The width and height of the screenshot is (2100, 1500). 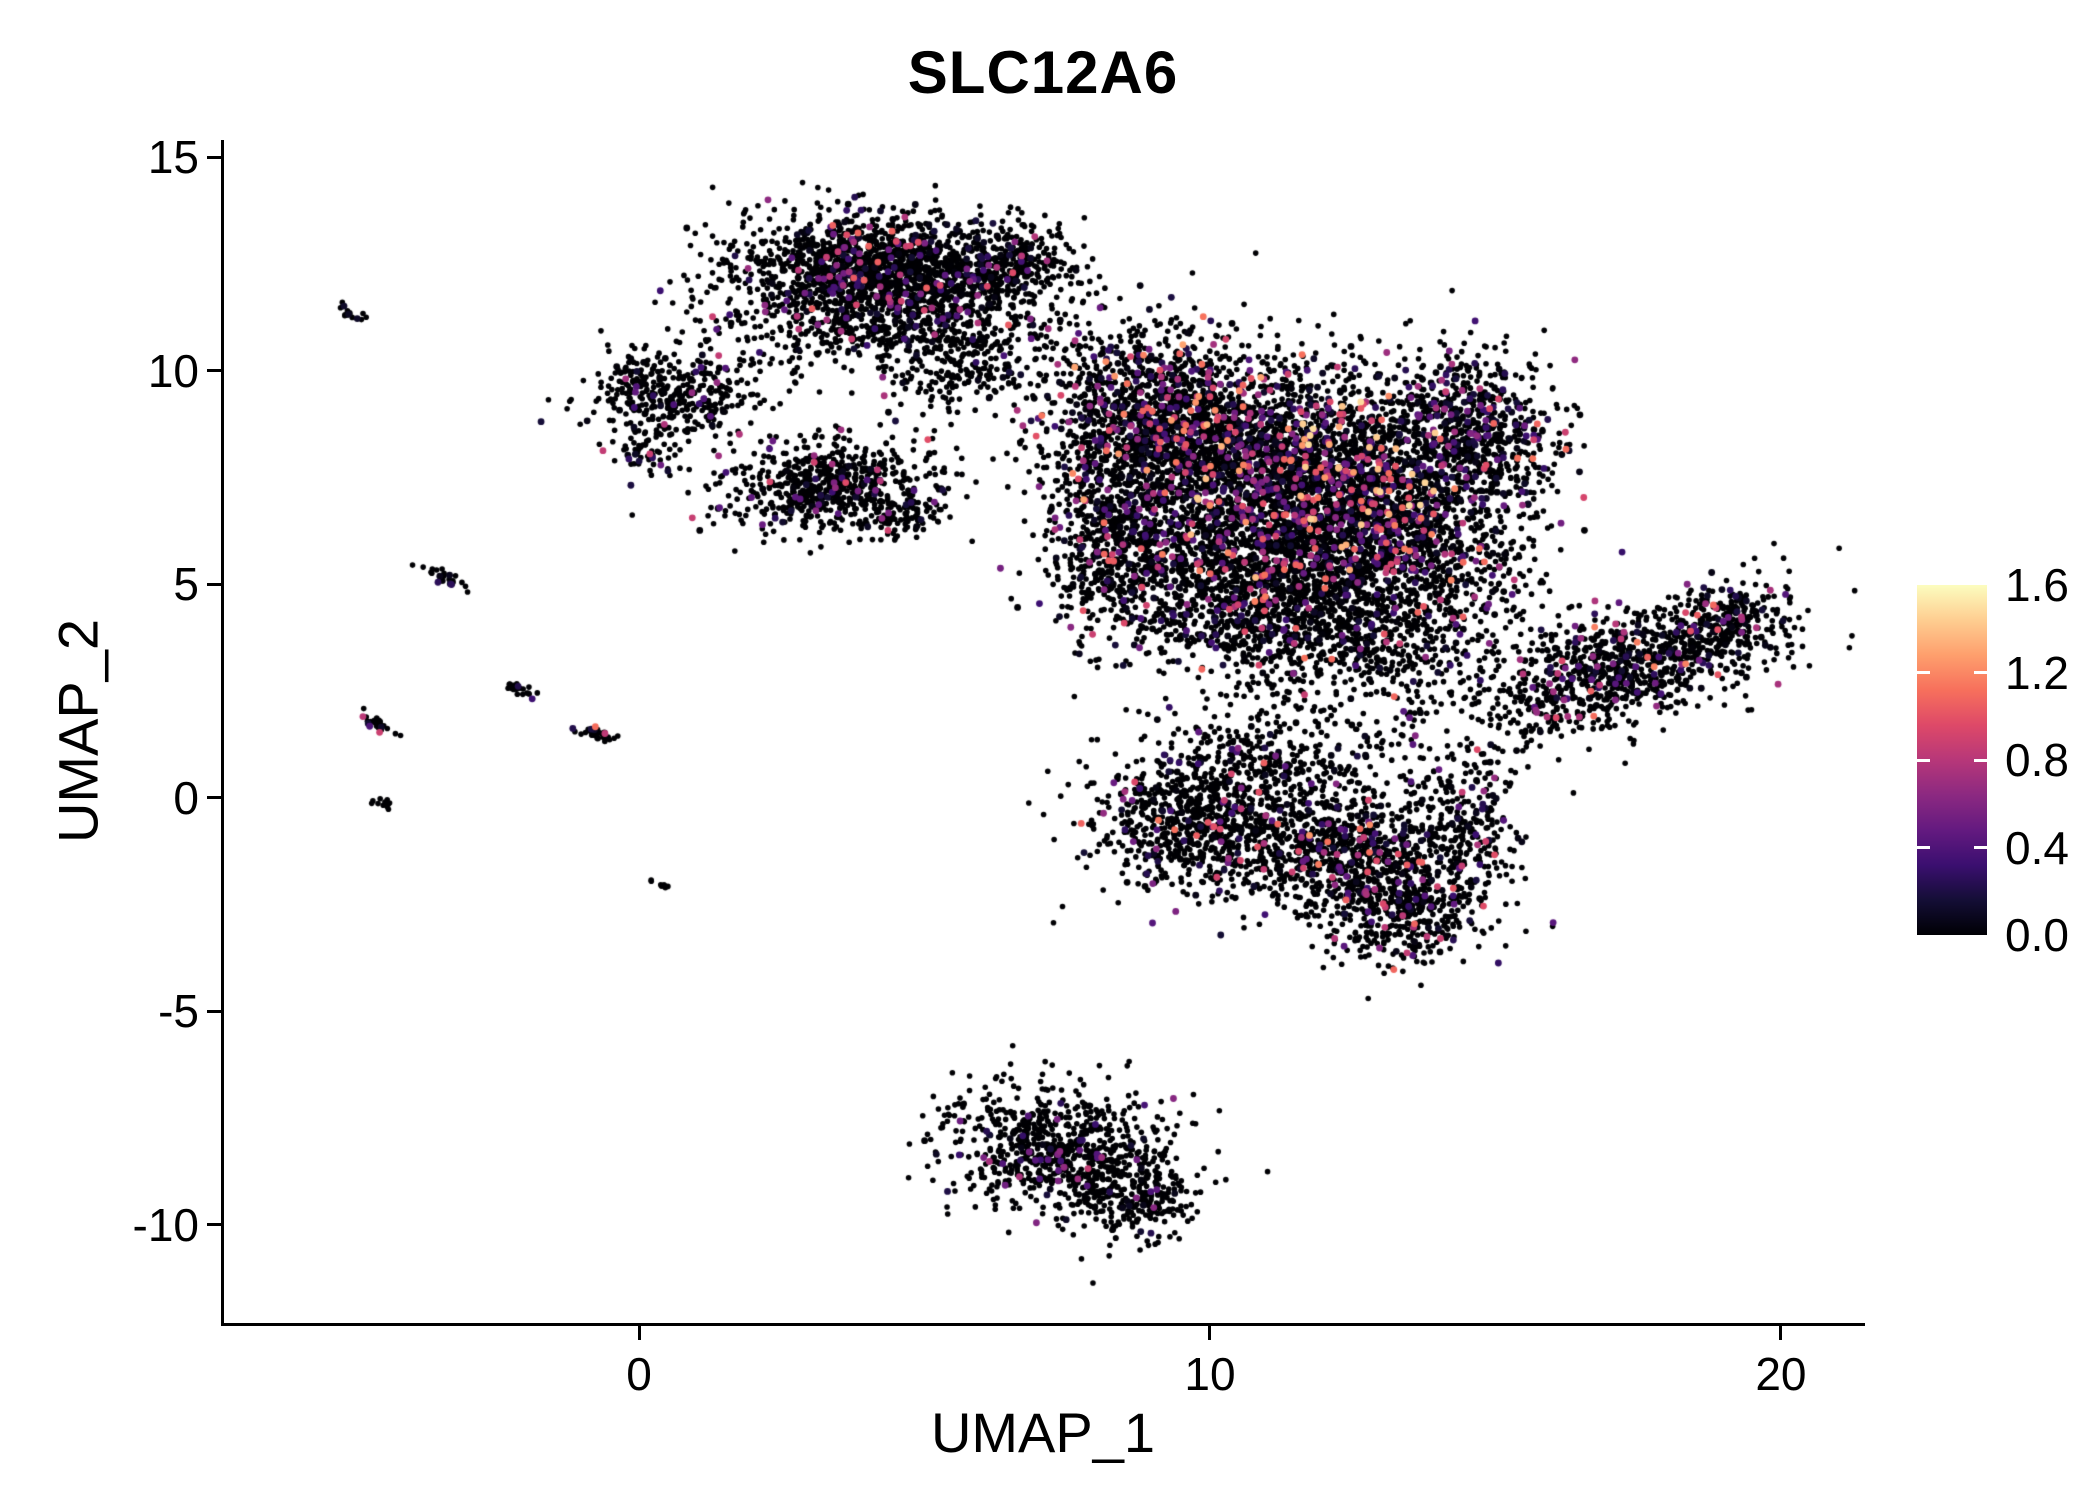 What do you see at coordinates (222, 733) in the screenshot?
I see `y-axis-line` at bounding box center [222, 733].